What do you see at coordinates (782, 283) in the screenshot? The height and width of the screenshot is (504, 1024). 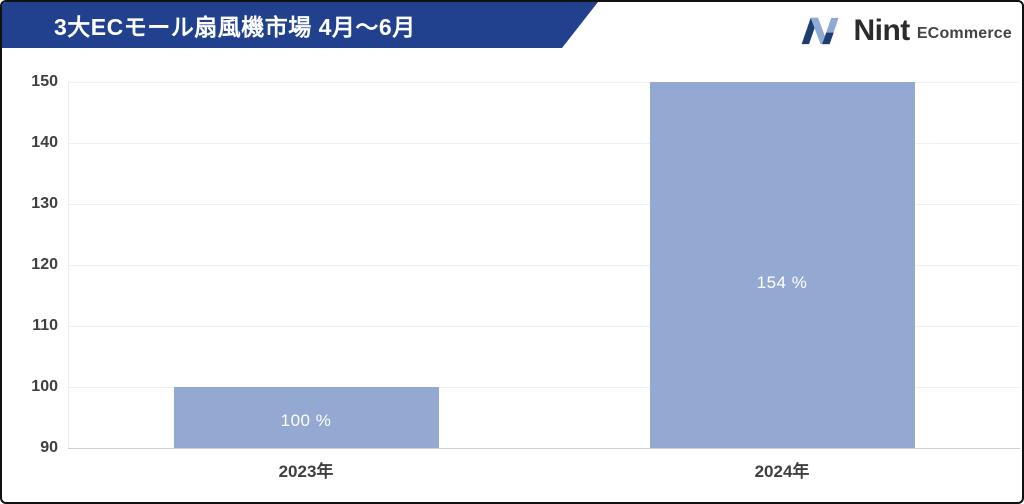 I see `bar-data-label: 154 %` at bounding box center [782, 283].